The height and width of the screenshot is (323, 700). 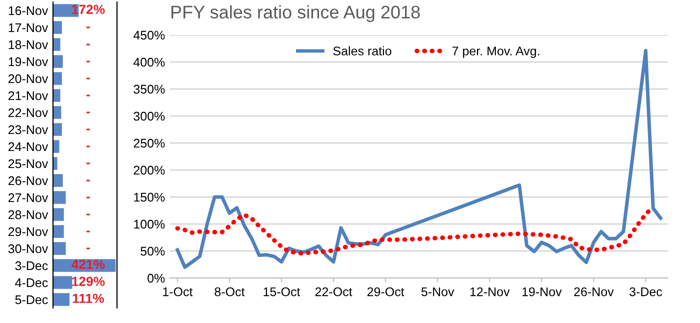 I want to click on y-tick-label: 27-Nov, so click(x=28, y=197).